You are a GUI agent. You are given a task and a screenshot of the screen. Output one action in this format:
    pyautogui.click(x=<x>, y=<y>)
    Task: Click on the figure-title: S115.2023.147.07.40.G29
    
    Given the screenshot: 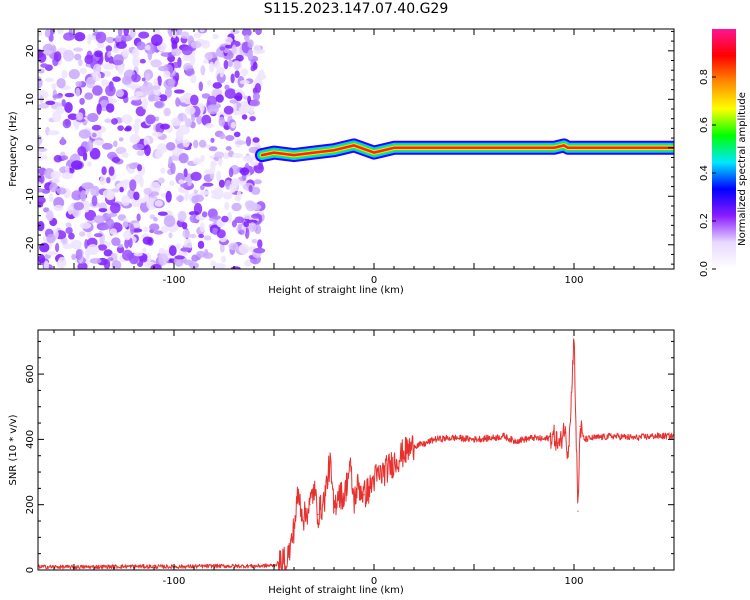 What is the action you would take?
    pyautogui.click(x=356, y=9)
    